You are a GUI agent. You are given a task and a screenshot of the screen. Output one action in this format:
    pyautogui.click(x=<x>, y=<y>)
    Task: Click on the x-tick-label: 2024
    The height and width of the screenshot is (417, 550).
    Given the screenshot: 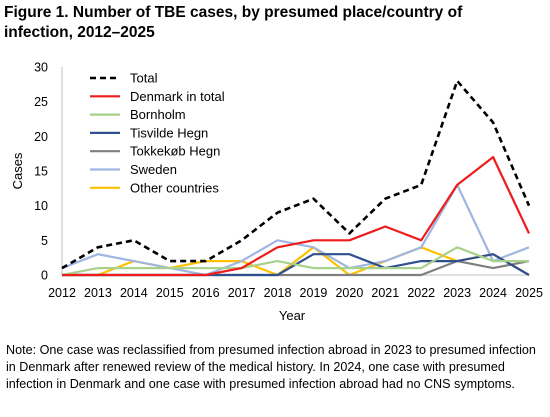 What is the action you would take?
    pyautogui.click(x=493, y=293)
    